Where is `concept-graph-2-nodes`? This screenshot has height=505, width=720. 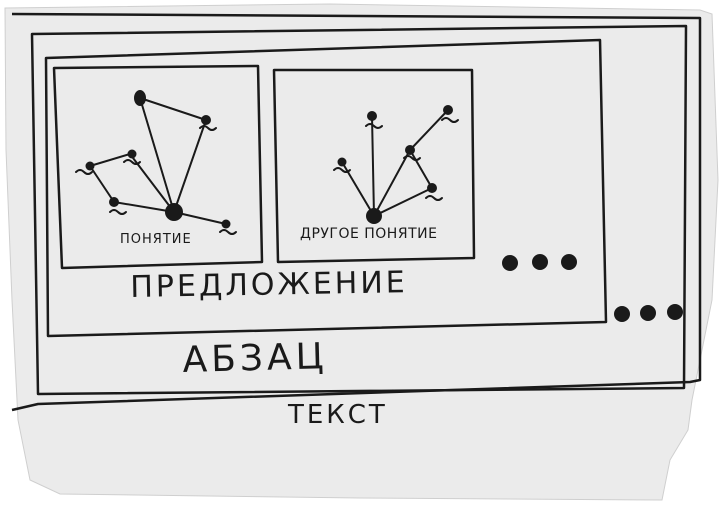
concept-graph-2-nodes is located at coordinates (395, 164).